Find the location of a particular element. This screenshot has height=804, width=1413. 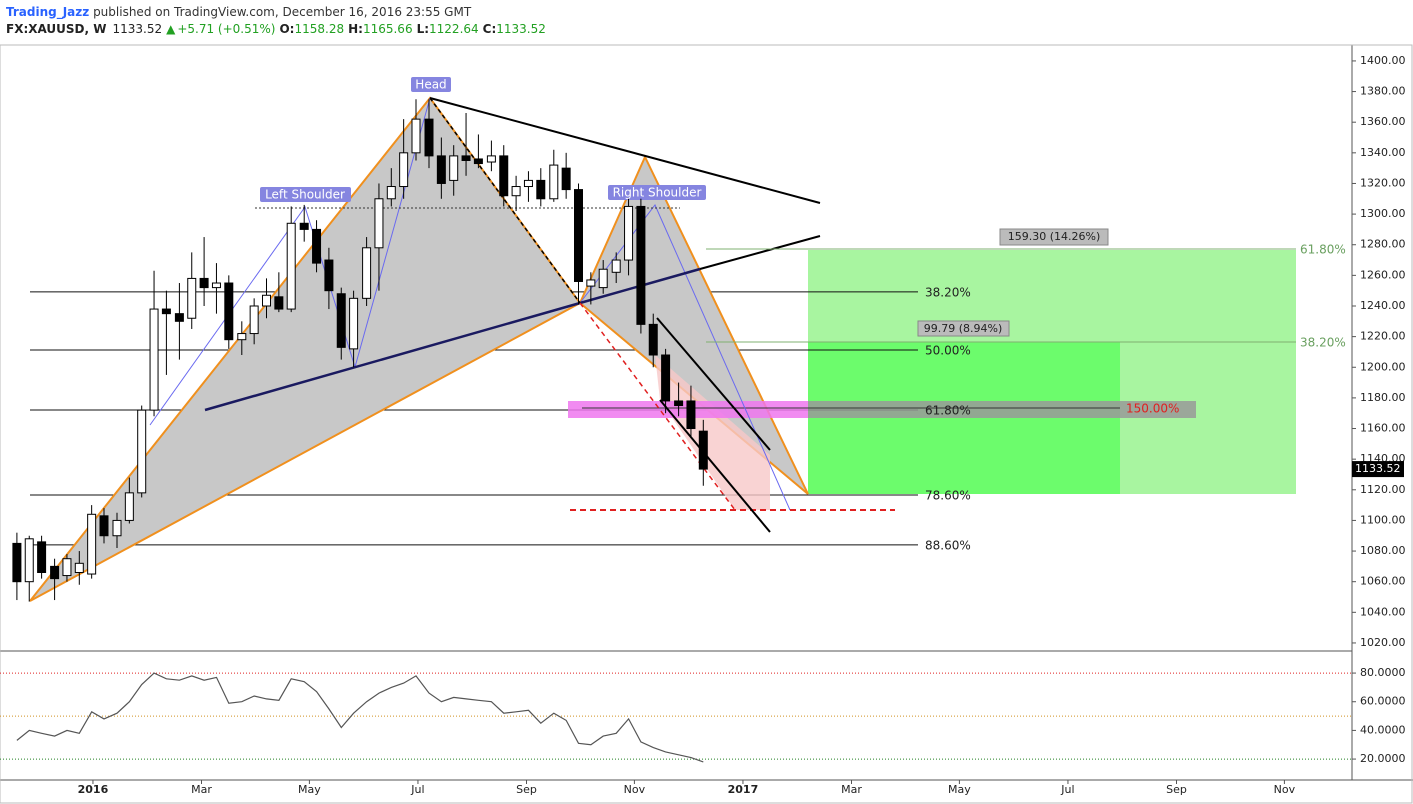

fib-label: 38.20% is located at coordinates (948, 292).